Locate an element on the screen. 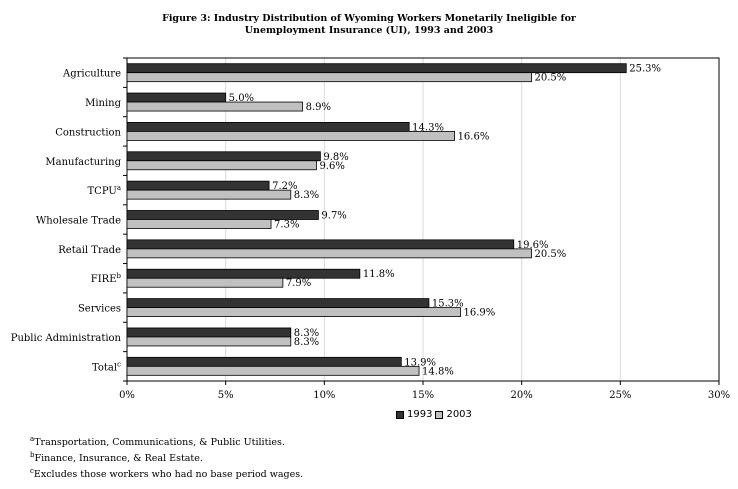  data-label-1993: 15.3% is located at coordinates (448, 304).